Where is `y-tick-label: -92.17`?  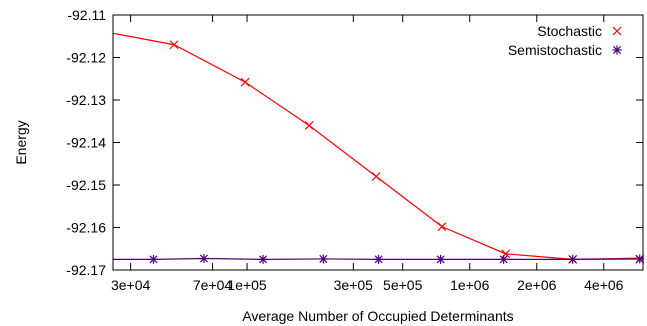 y-tick-label: -92.17 is located at coordinates (86, 270).